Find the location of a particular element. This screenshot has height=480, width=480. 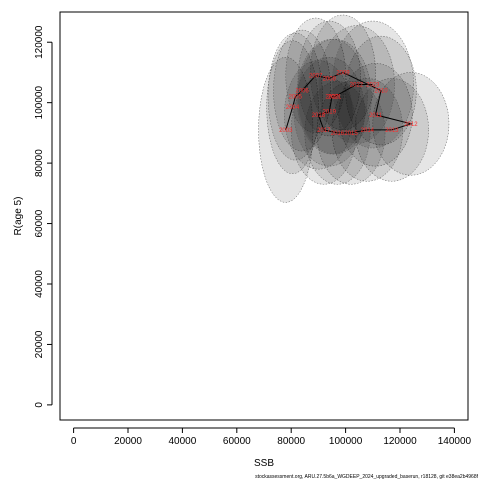

x-tick-label: 60000 is located at coordinates (237, 441).